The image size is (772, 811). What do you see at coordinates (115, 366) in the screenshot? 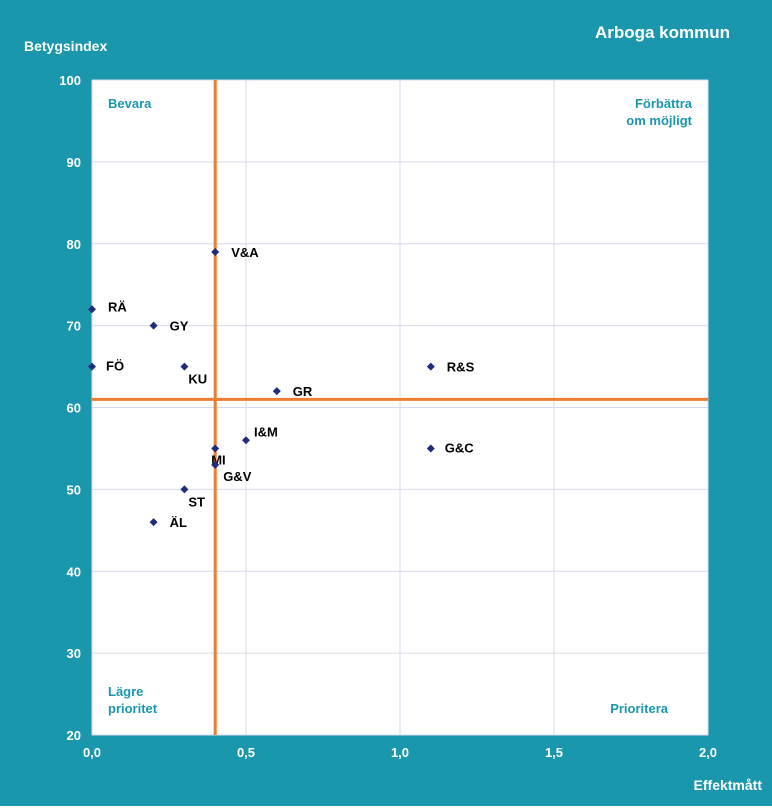
I see `data-point-label: FÖ` at bounding box center [115, 366].